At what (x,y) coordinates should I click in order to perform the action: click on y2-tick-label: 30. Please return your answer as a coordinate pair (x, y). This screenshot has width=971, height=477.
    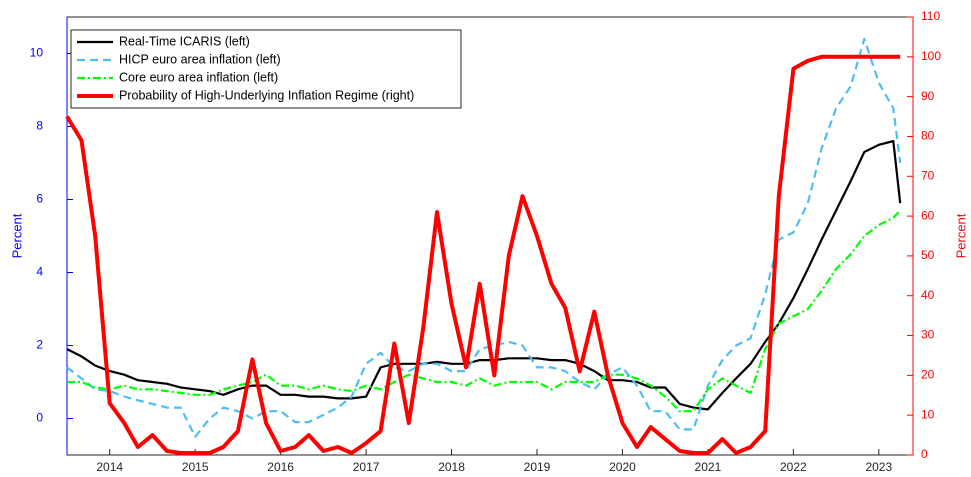
    Looking at the image, I should click on (928, 335).